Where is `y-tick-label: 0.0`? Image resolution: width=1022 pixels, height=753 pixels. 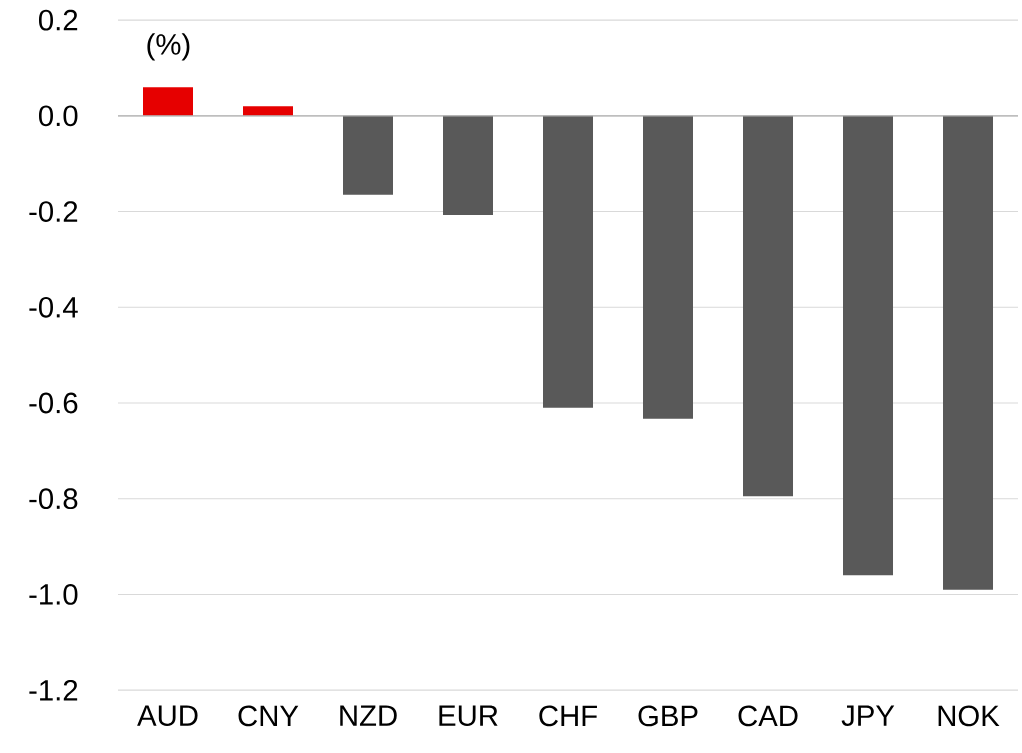 y-tick-label: 0.0 is located at coordinates (58, 116).